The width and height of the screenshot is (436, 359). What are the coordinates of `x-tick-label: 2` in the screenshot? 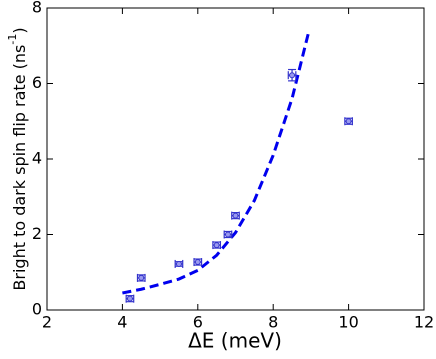 It's located at (47, 322).